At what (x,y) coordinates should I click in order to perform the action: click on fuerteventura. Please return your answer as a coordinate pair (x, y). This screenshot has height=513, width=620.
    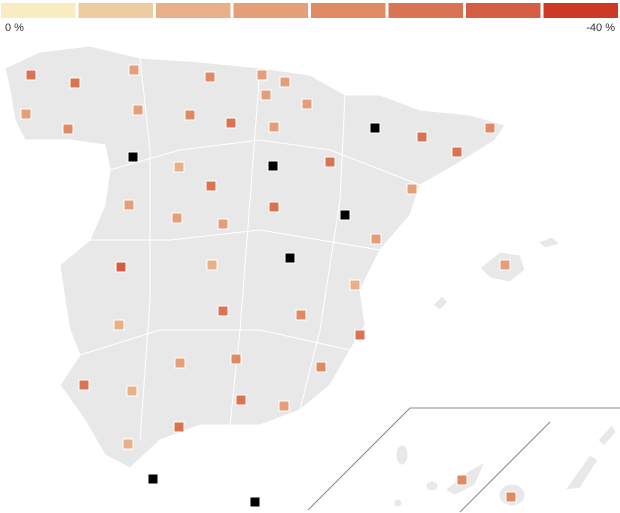
    Looking at the image, I should click on (581, 472).